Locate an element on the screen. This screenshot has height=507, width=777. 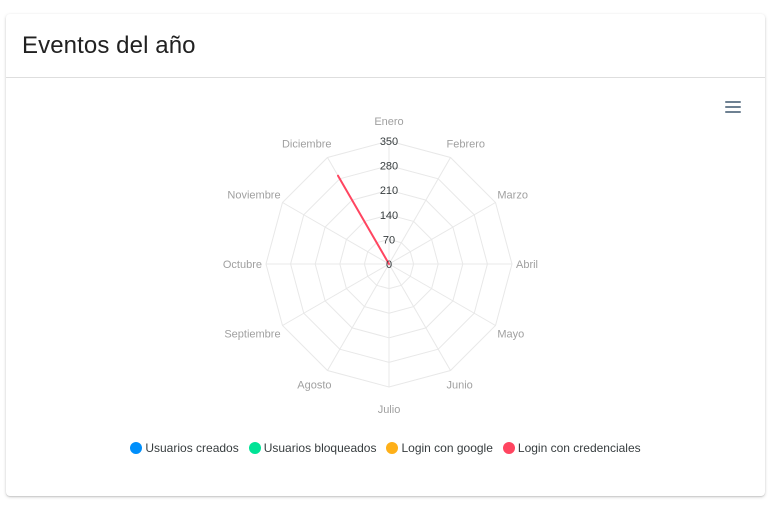
card-header: Eventos del año is located at coordinates (385, 46).